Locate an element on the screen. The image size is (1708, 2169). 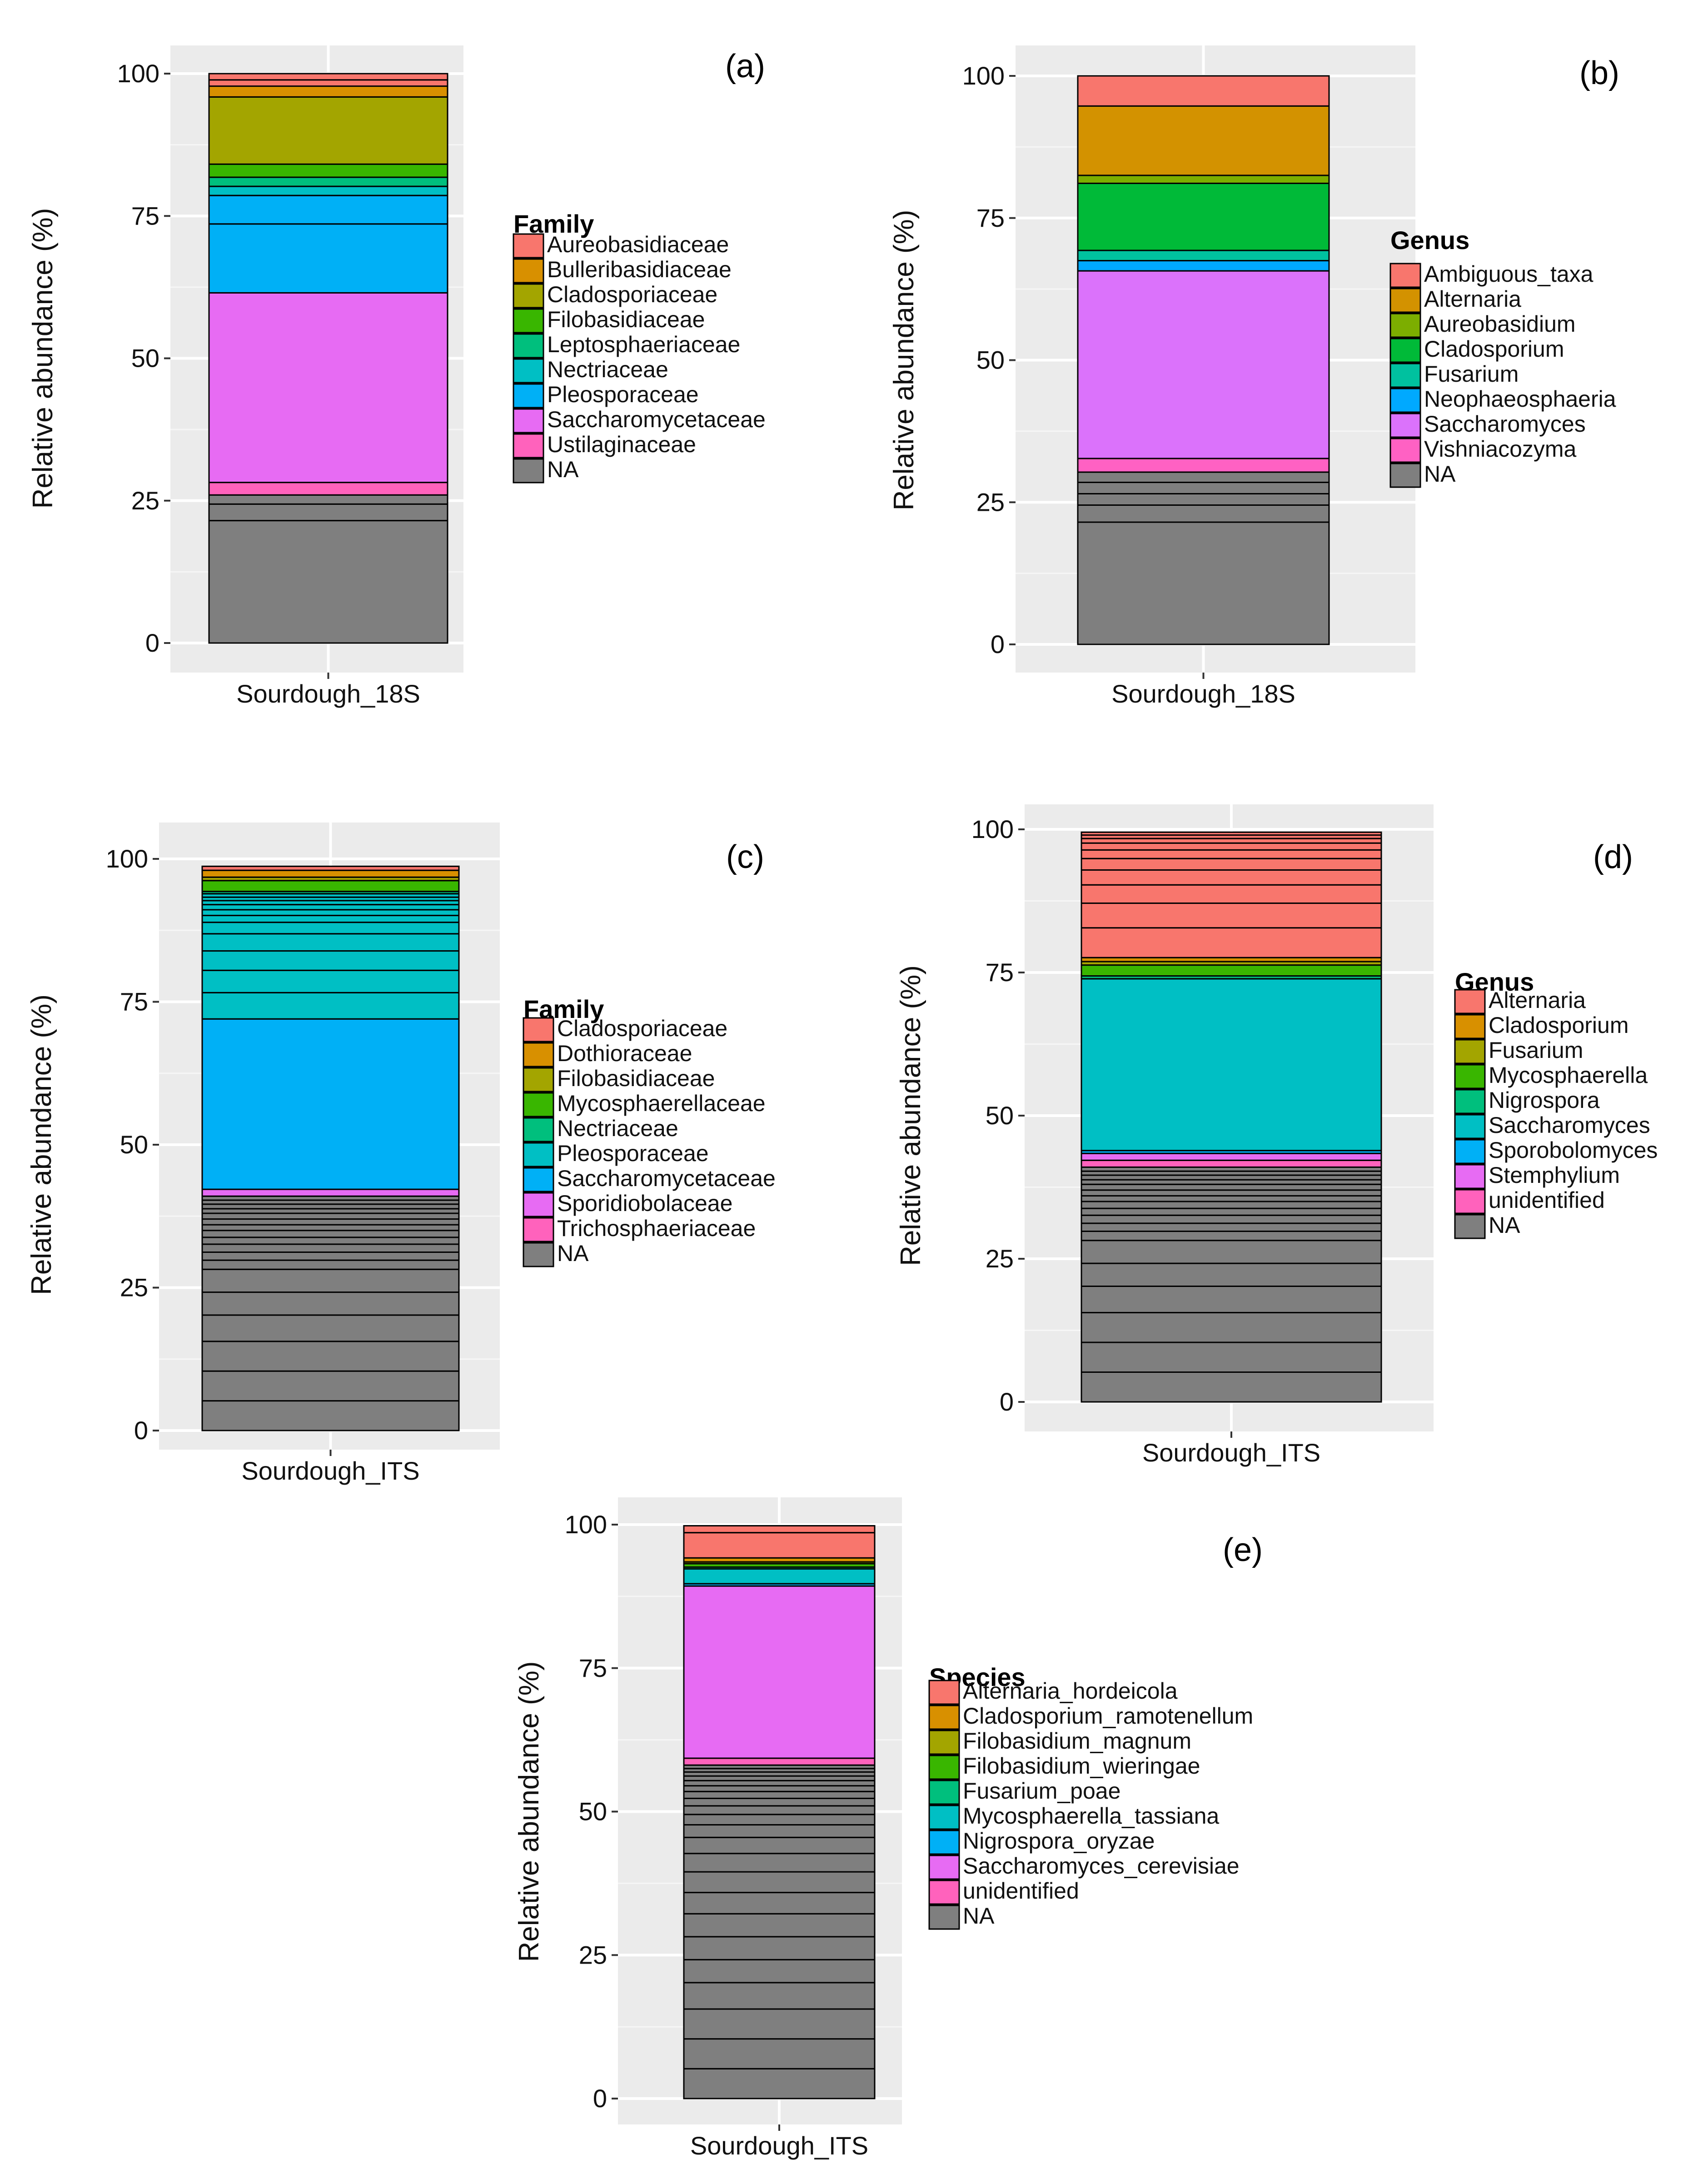
legend-label: Nigrospora is located at coordinates (1545, 1100).